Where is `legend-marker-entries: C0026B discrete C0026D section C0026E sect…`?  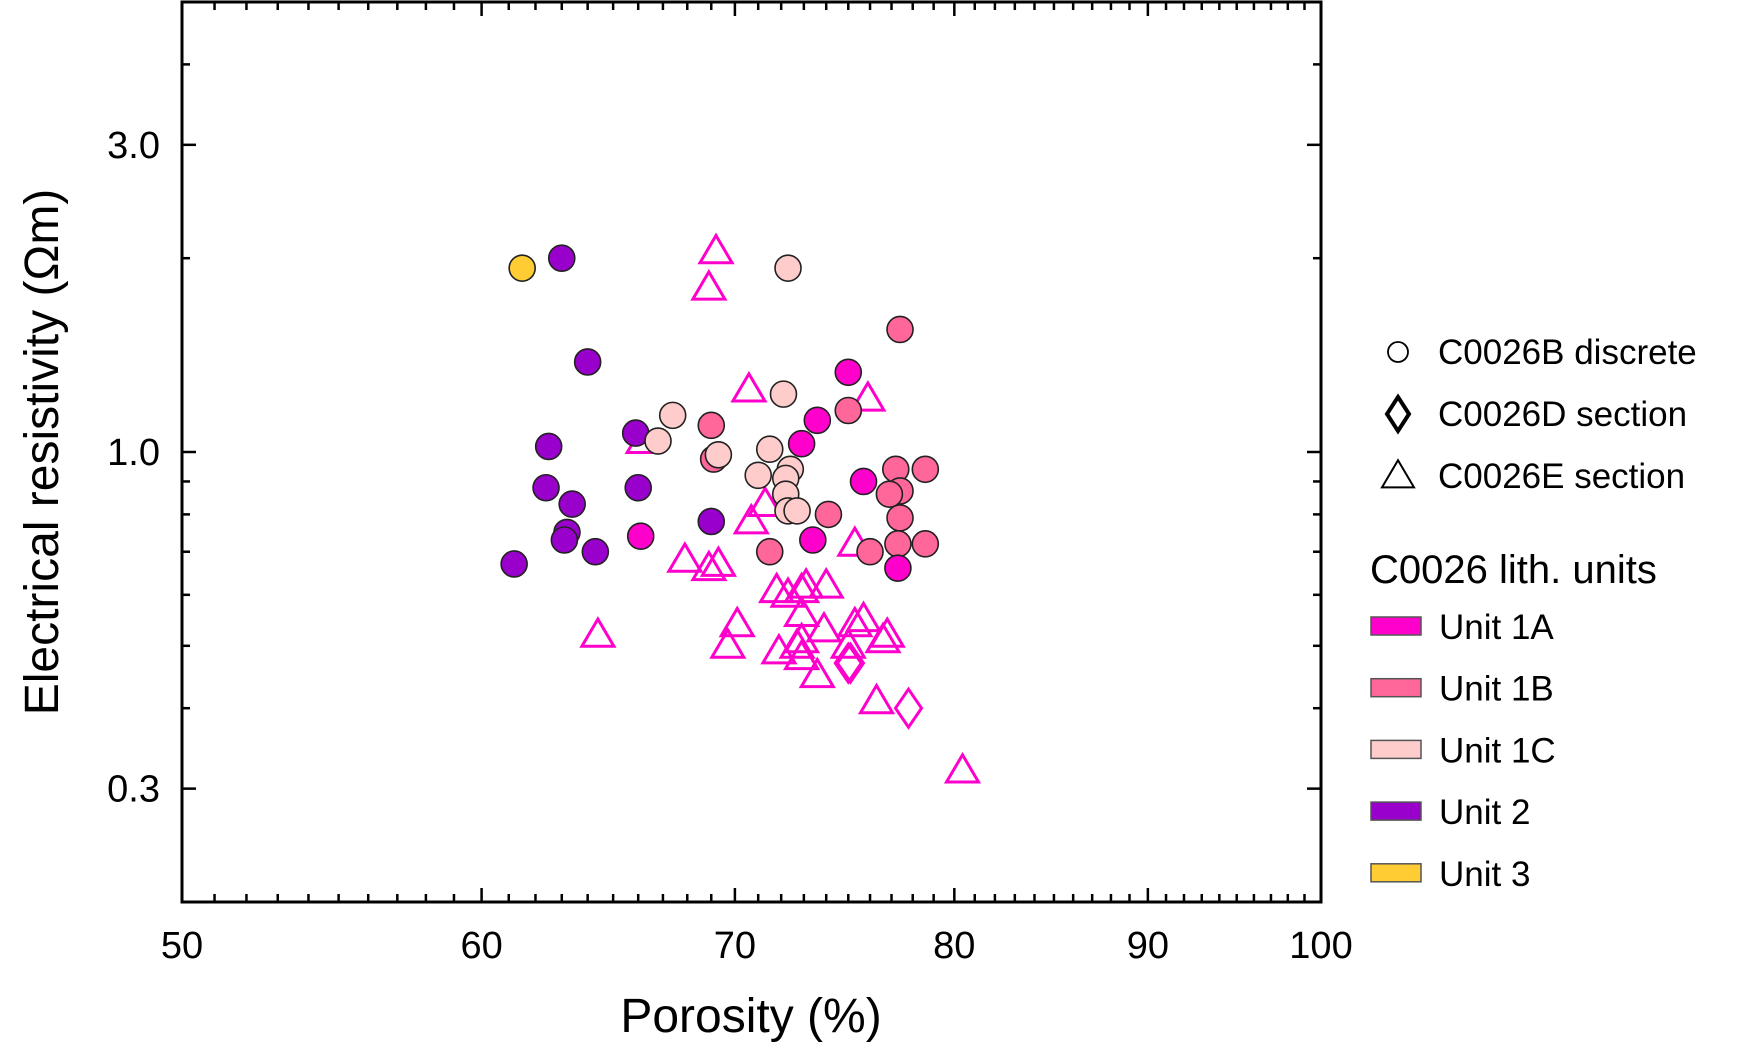 legend-marker-entries: C0026B discrete C0026D section C0026E sect… is located at coordinates (1538, 414).